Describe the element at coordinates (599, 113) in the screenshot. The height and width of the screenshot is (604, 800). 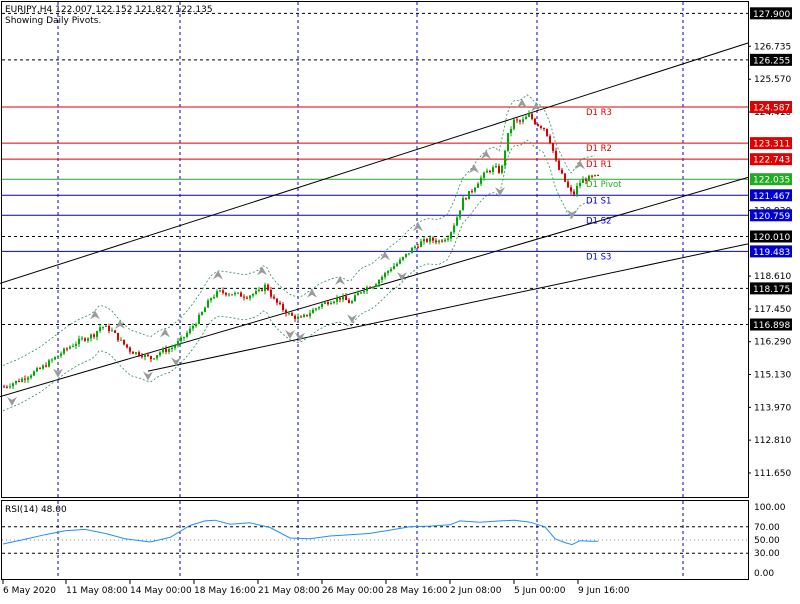
I see `pivot-label: D1 R3` at that location.